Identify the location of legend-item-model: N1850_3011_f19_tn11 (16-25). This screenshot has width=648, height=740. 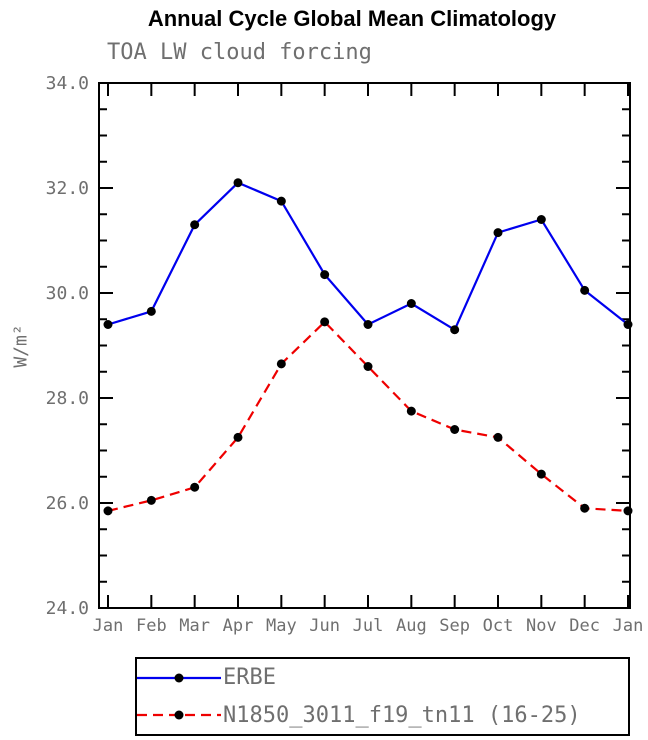
(382, 715).